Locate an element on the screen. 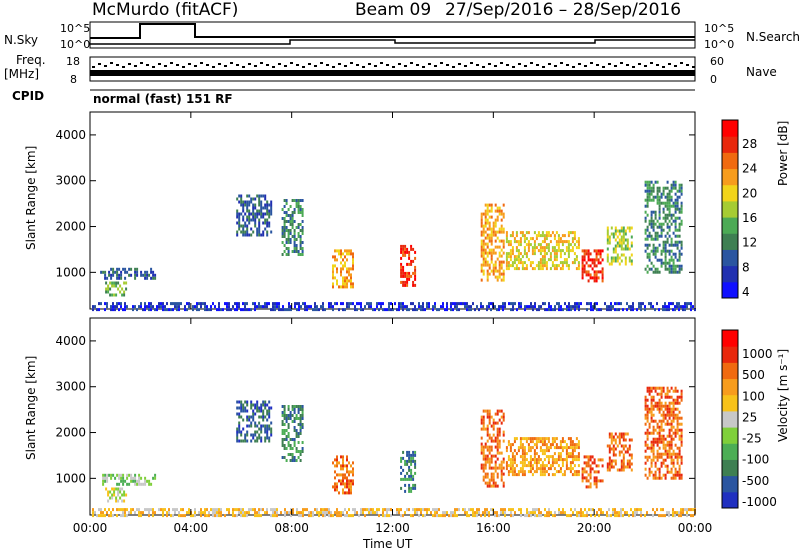  x-tick-label: 00:00 is located at coordinates (695, 528).